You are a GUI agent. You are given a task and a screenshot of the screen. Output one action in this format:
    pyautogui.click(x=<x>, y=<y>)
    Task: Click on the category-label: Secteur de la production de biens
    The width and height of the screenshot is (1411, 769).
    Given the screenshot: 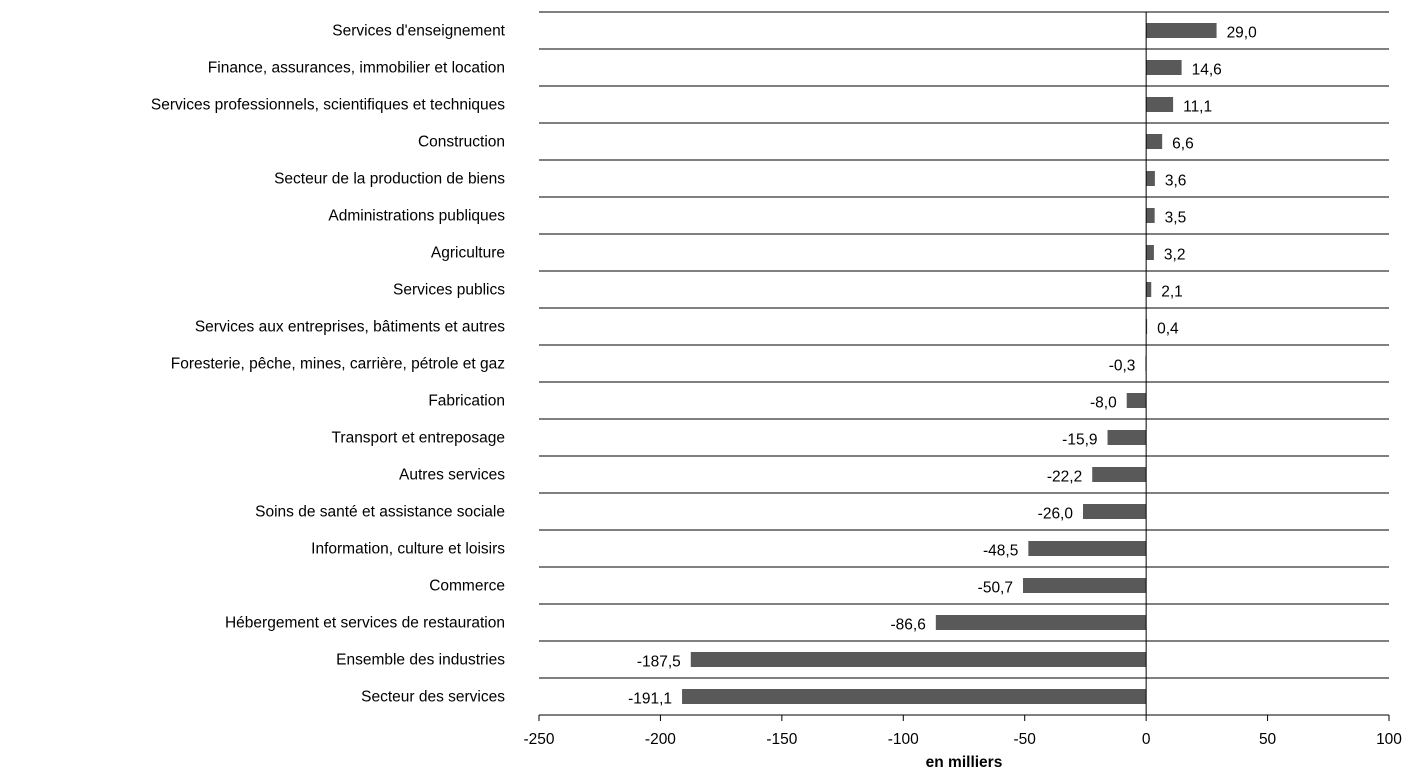 What is the action you would take?
    pyautogui.click(x=389, y=179)
    